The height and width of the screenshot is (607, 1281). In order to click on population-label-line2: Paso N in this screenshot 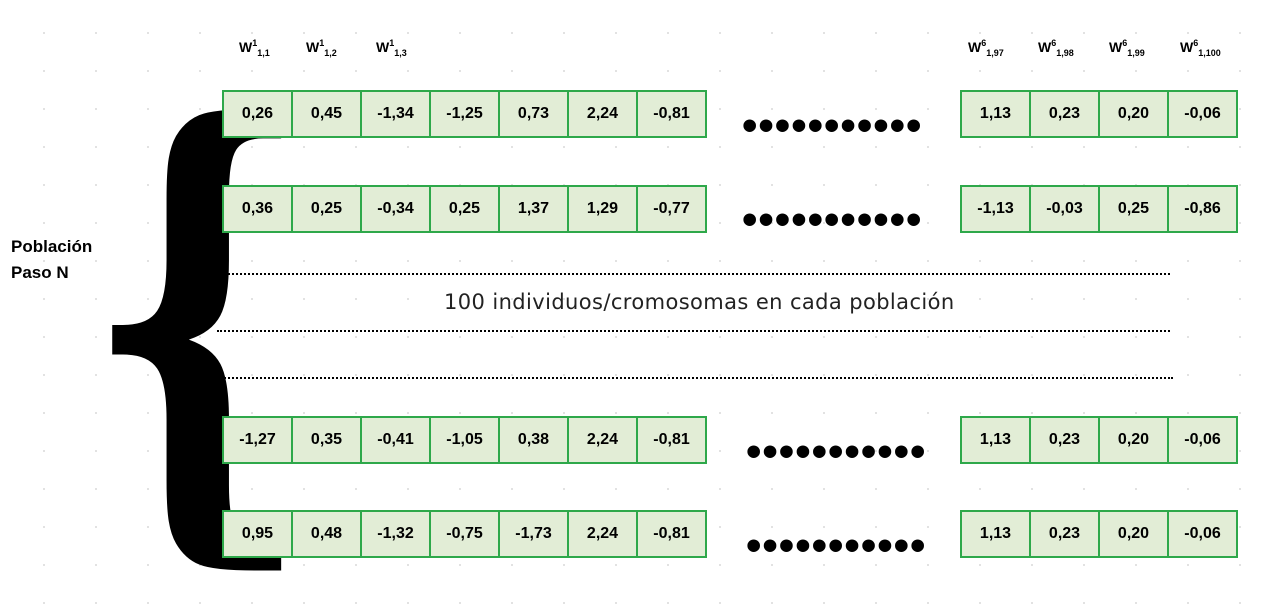, I will do `click(40, 272)`.